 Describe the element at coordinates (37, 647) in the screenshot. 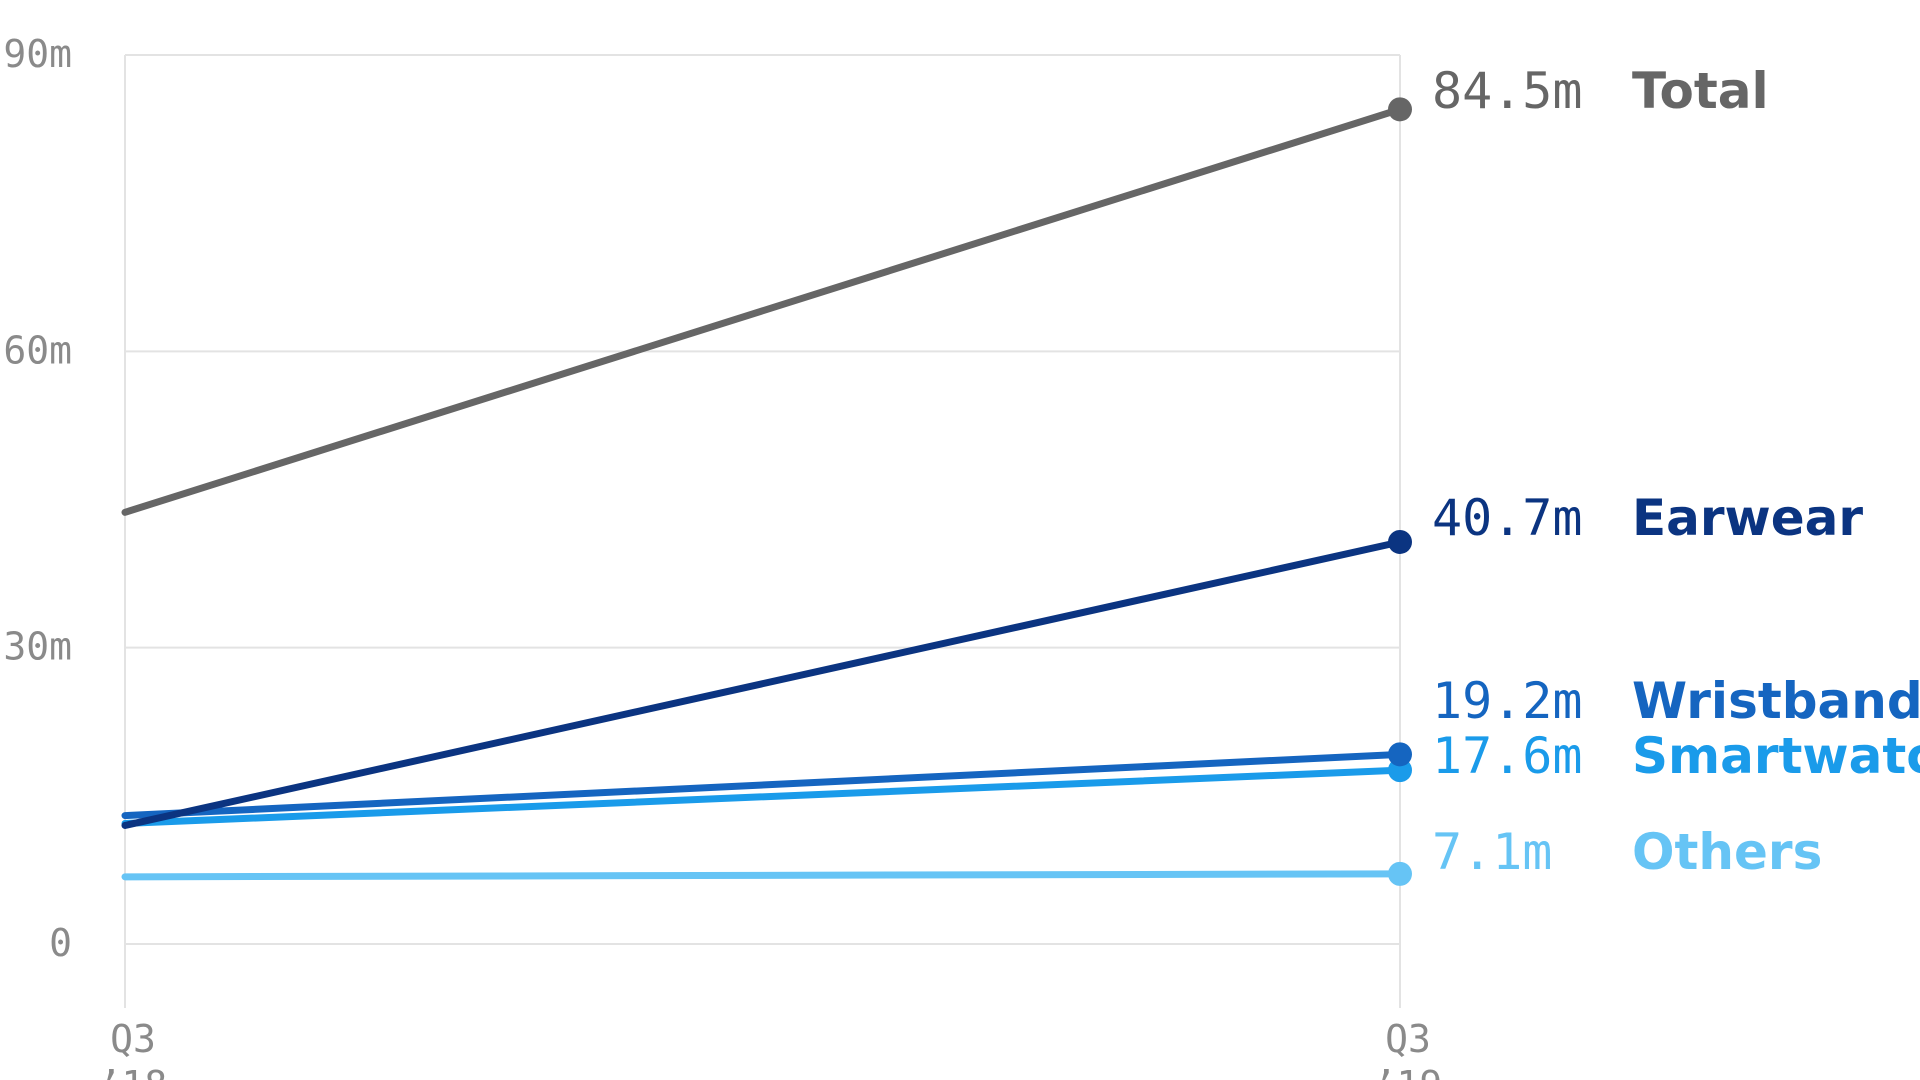

I see `y-tick-label: 30m` at that location.